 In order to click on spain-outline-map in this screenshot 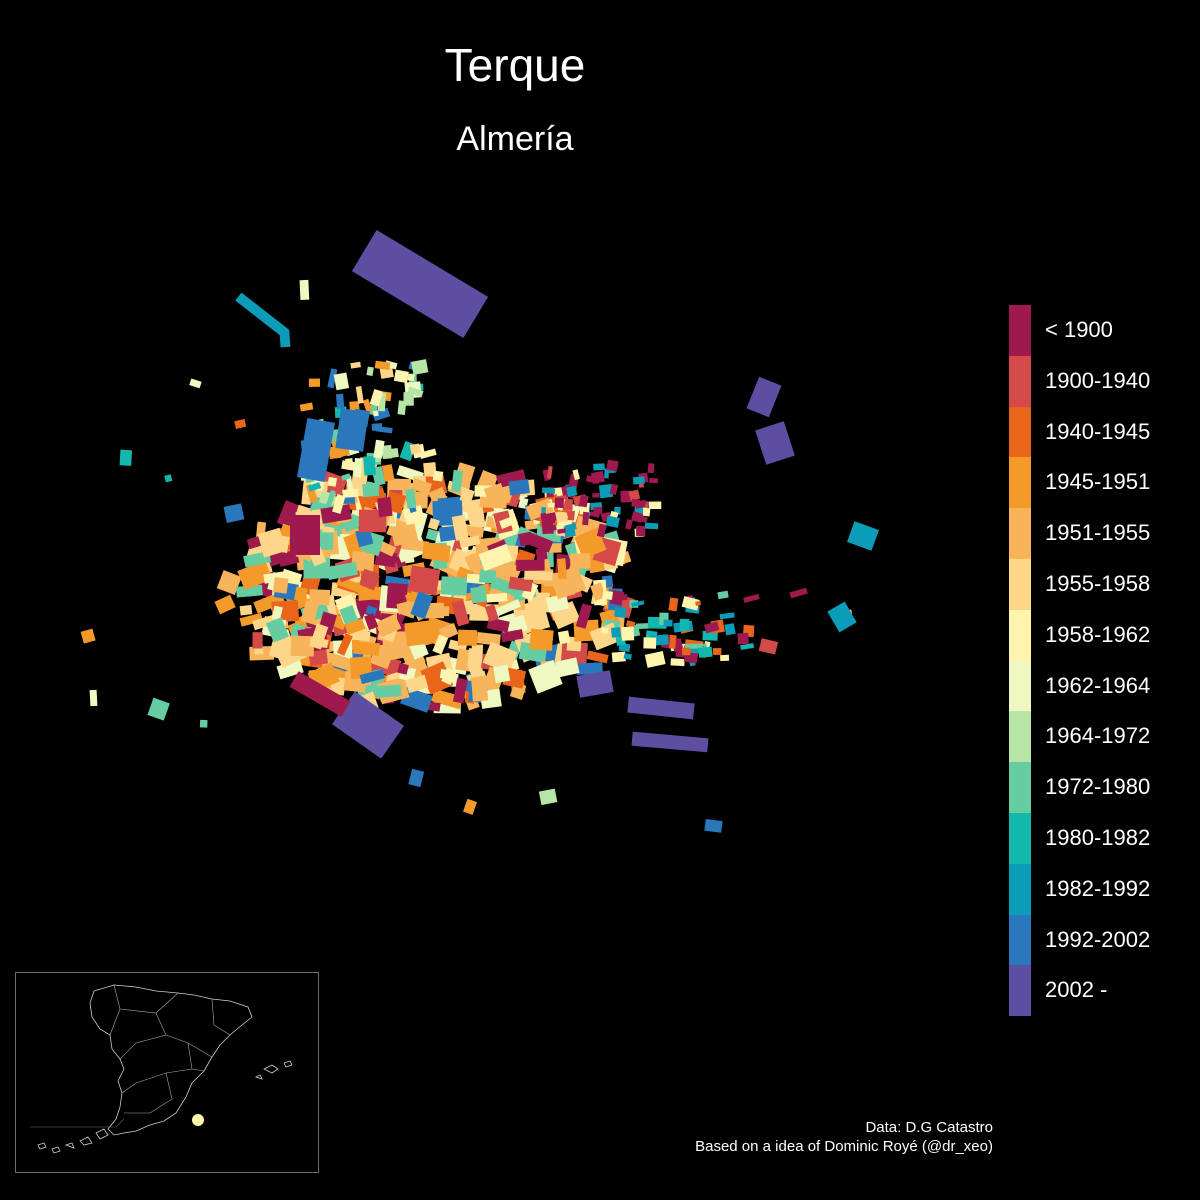, I will do `click(161, 1069)`.